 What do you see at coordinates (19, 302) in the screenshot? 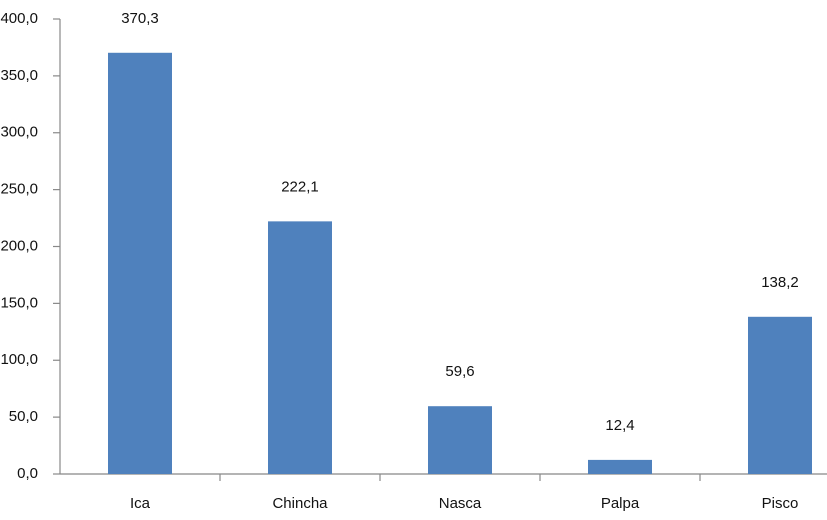
I see `y-tick-label: 150,0` at bounding box center [19, 302].